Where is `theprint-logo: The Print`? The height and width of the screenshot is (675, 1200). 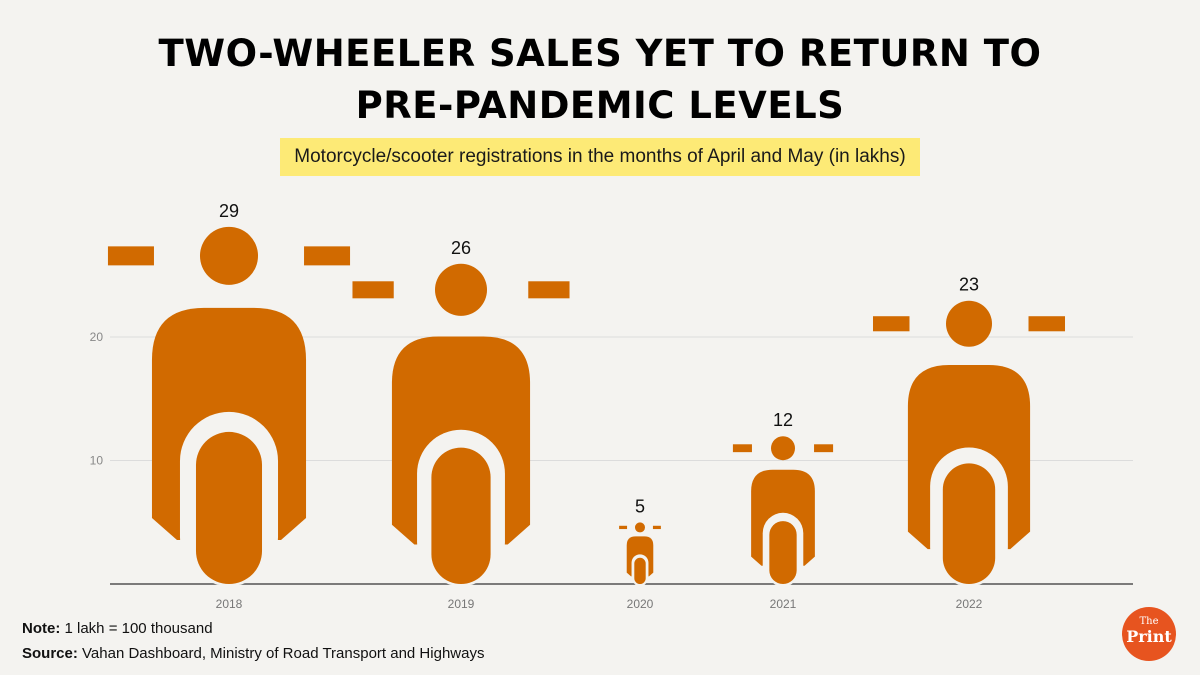 theprint-logo: The Print is located at coordinates (1149, 634).